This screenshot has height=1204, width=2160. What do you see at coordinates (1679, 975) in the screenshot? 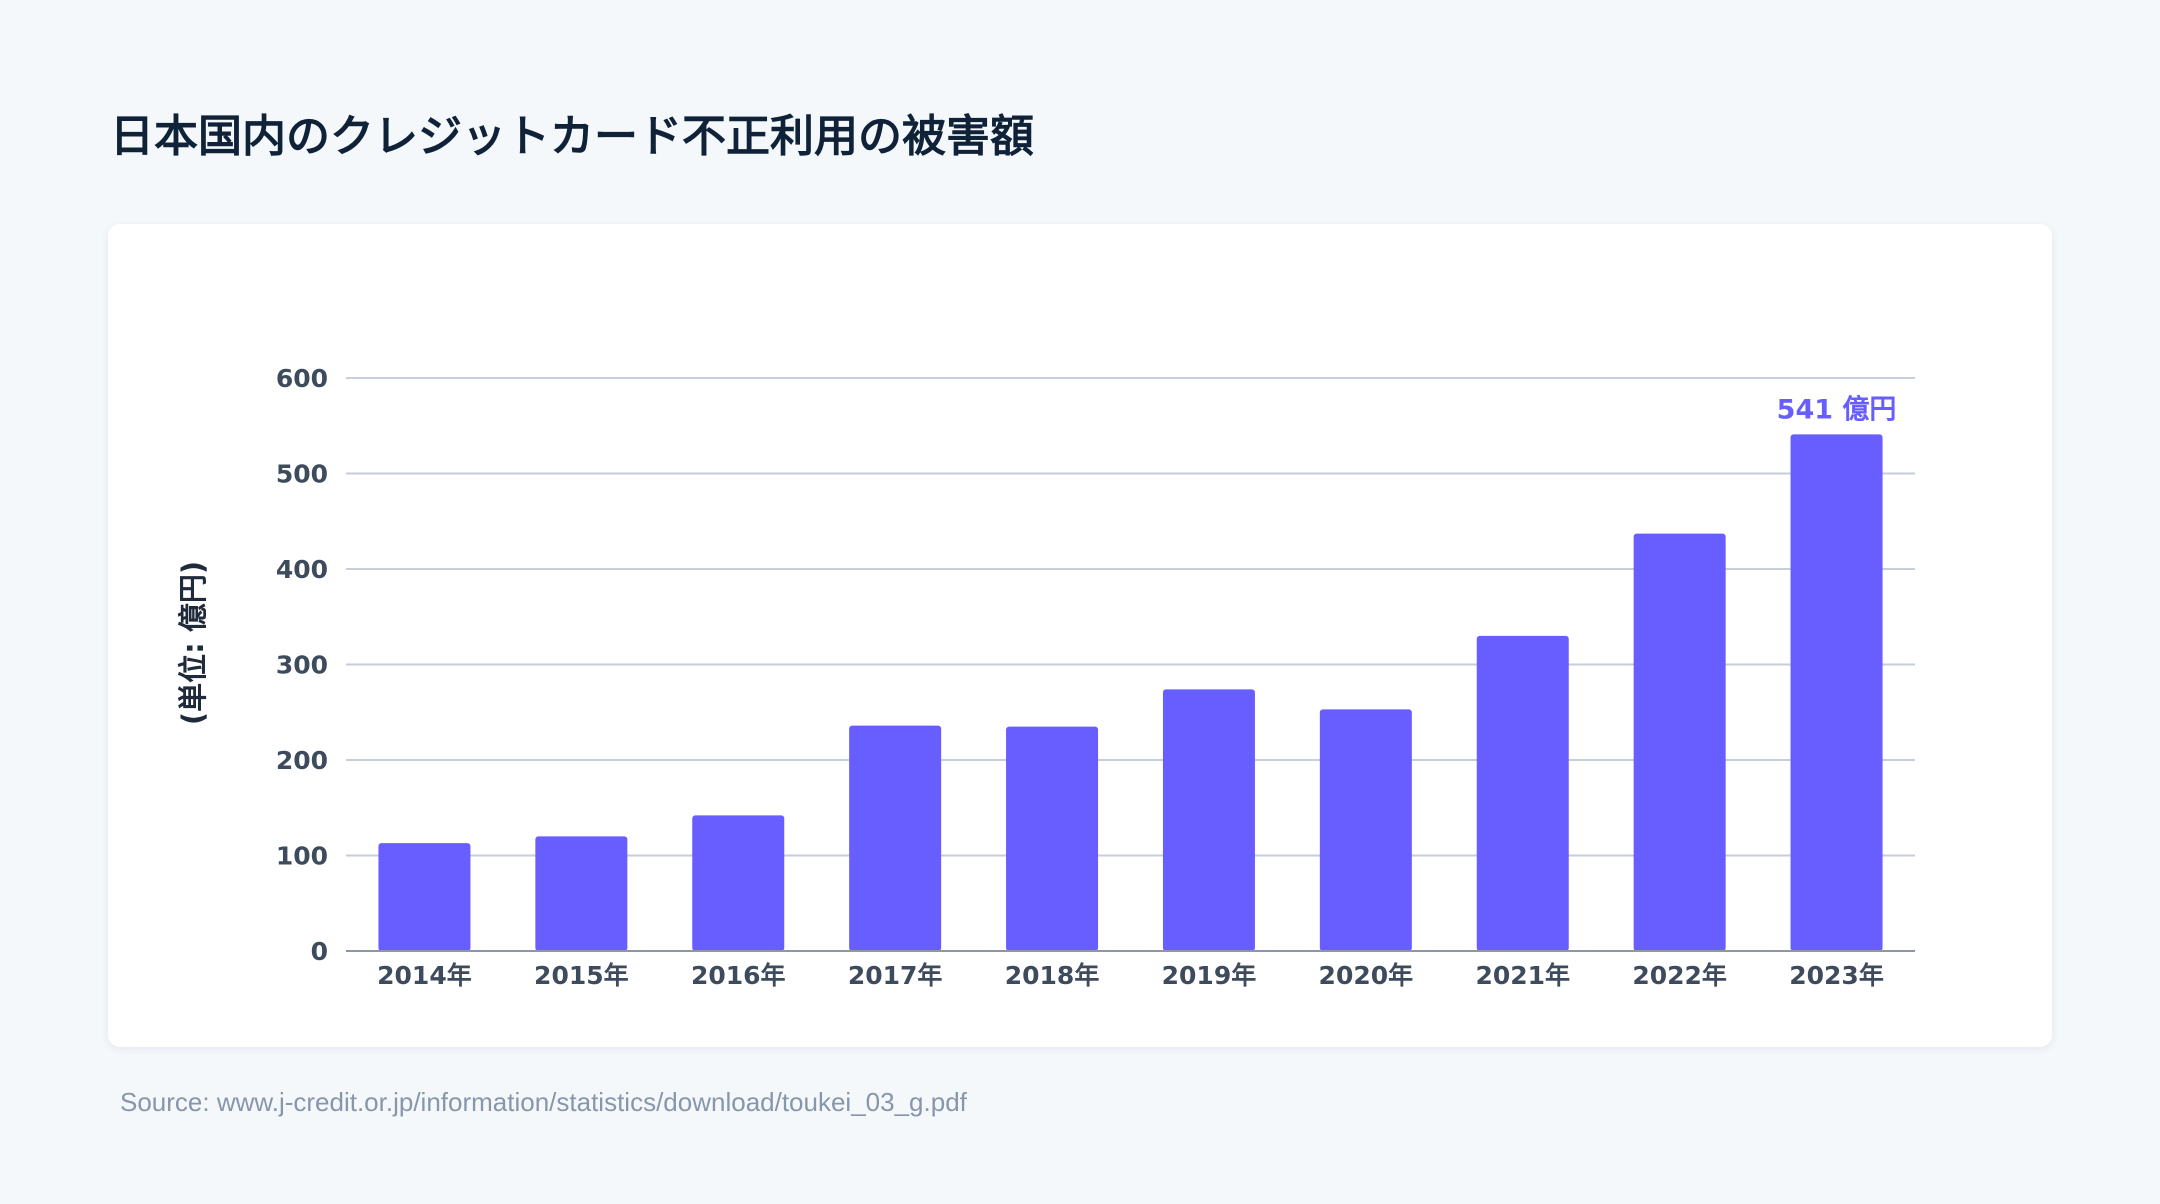
I see `x-tick-label: 2022年` at bounding box center [1679, 975].